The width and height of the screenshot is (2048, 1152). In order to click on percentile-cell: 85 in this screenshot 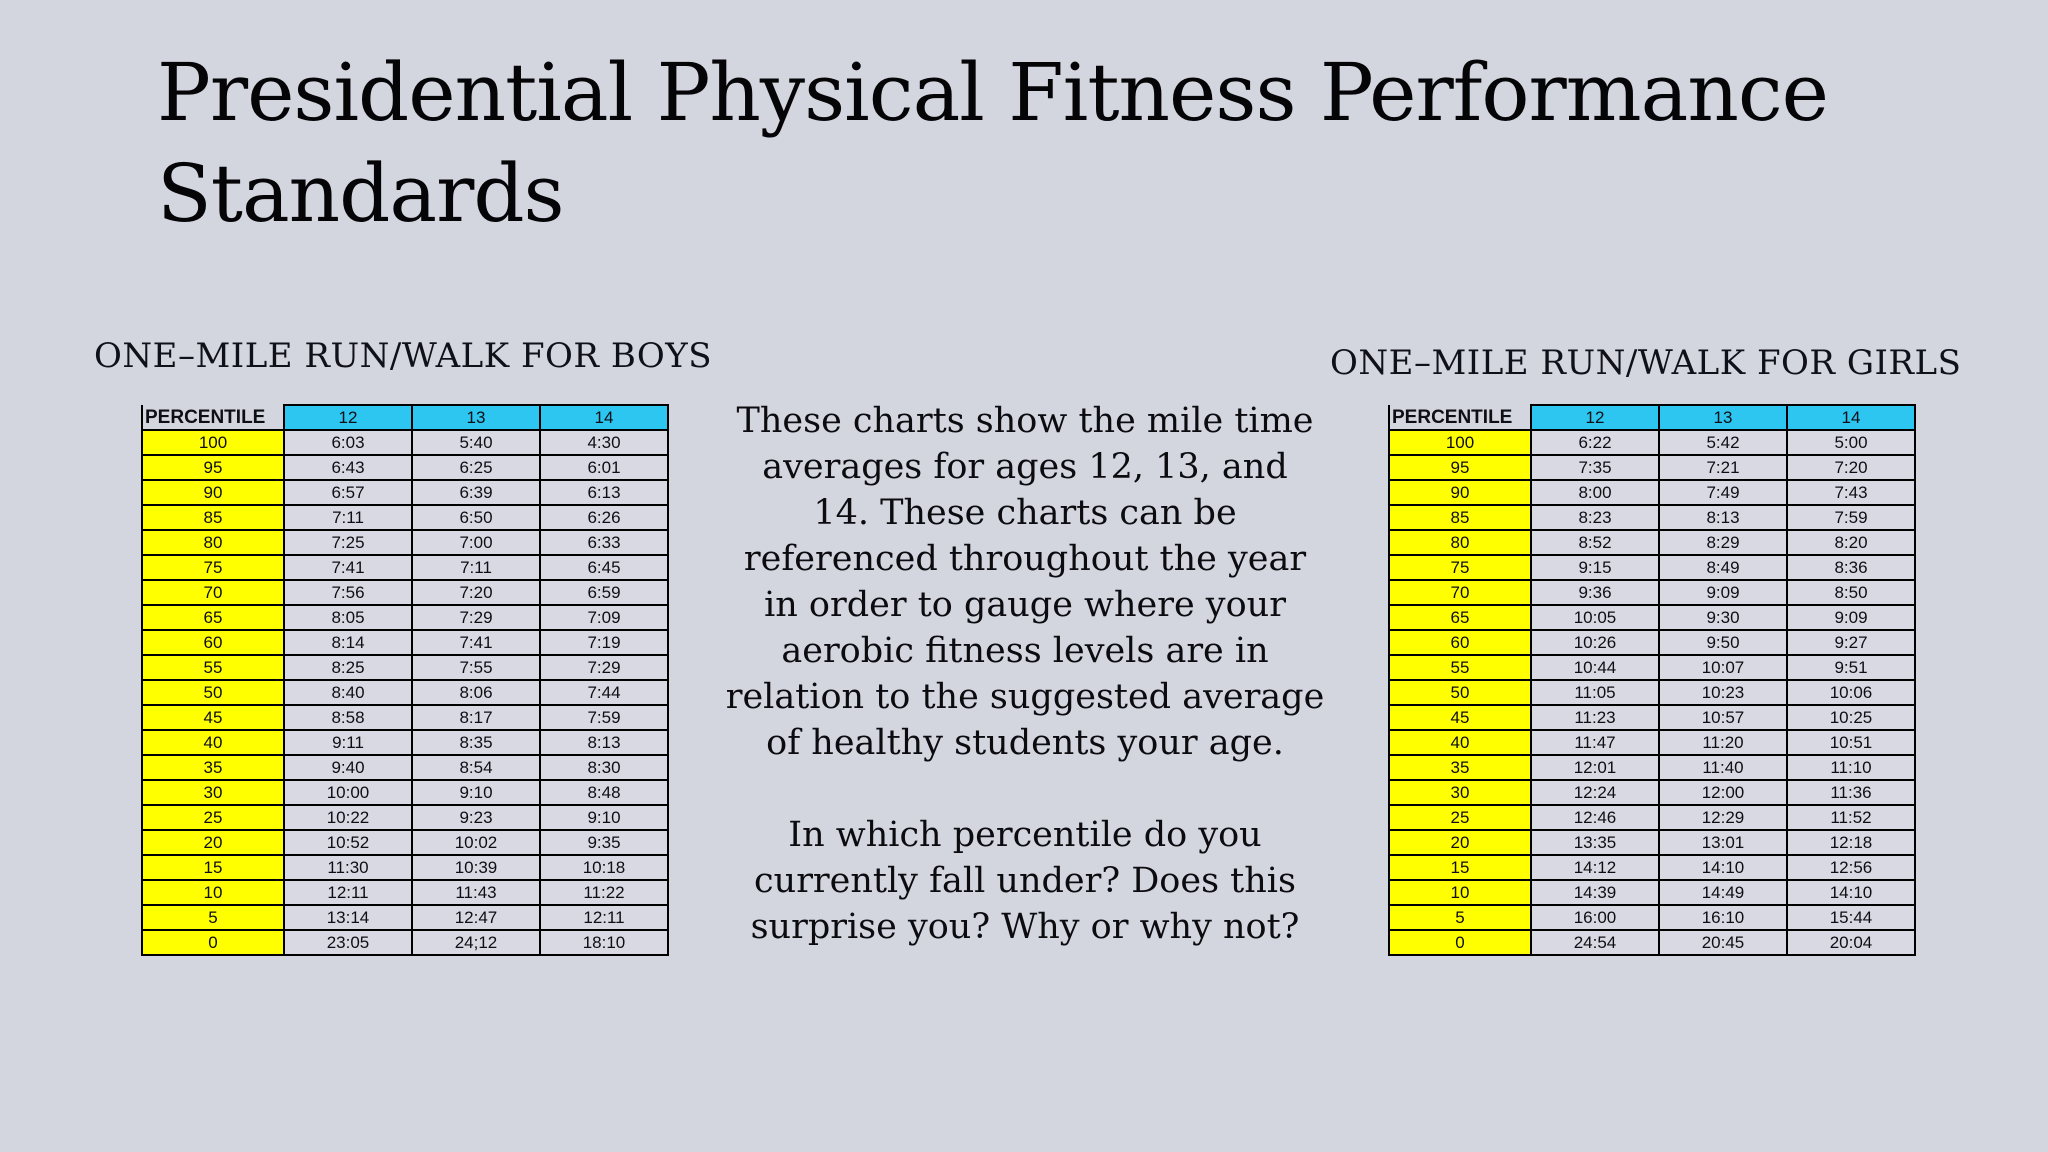, I will do `click(1460, 517)`.